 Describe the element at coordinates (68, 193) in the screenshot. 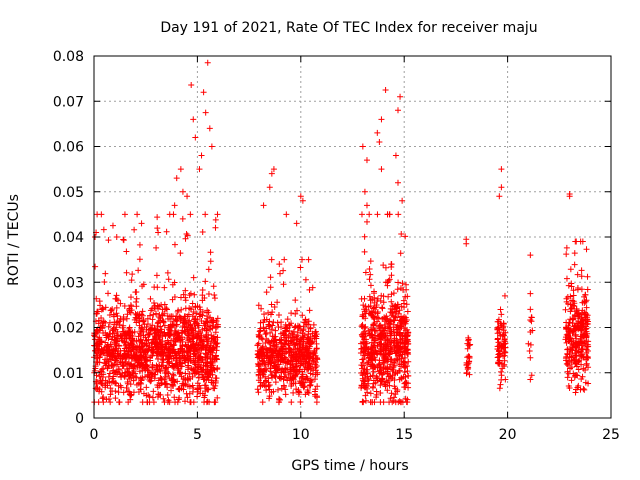

I see `y-tick-label: 0.05` at that location.